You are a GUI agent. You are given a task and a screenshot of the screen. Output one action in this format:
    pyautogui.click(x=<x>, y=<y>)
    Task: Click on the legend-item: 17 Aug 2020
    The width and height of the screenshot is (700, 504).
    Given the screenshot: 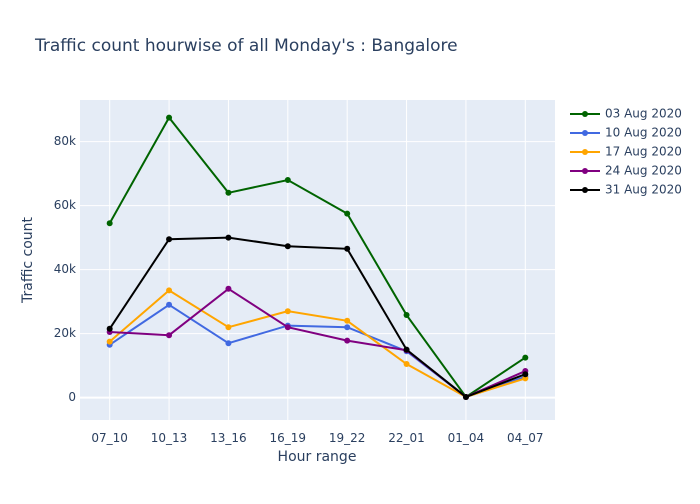 What is the action you would take?
    pyautogui.click(x=626, y=152)
    